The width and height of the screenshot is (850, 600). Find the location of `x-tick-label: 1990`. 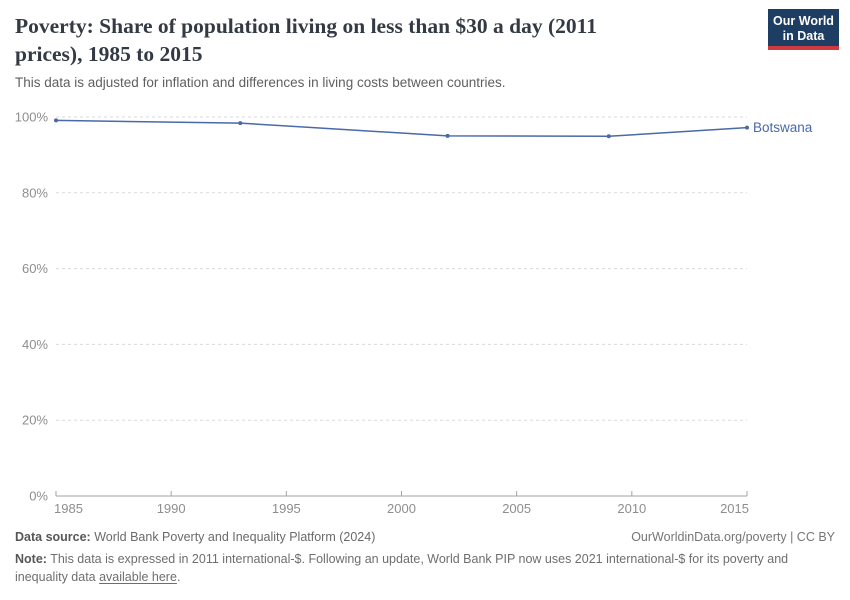

x-tick-label: 1990 is located at coordinates (171, 508).